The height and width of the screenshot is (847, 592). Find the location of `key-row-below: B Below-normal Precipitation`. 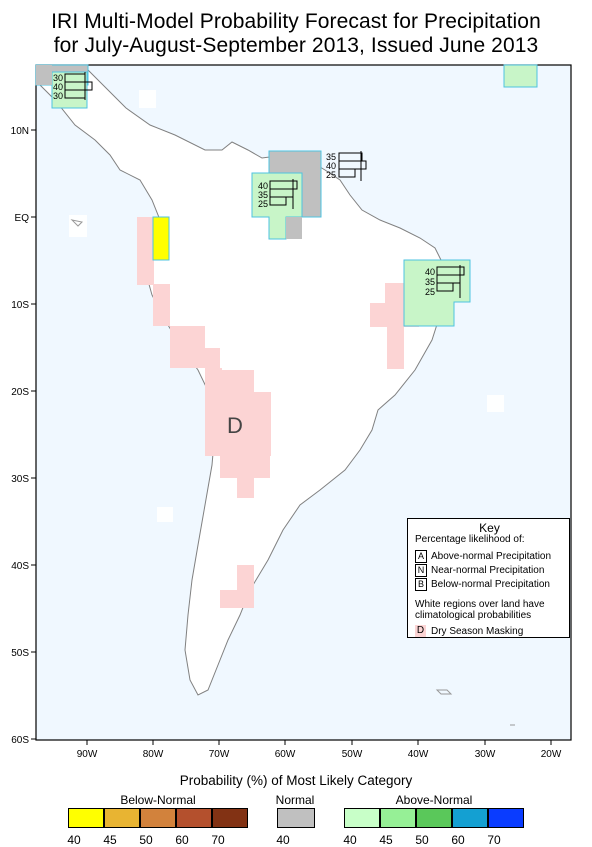

key-row-below: B Below-normal Precipitation is located at coordinates (482, 584).